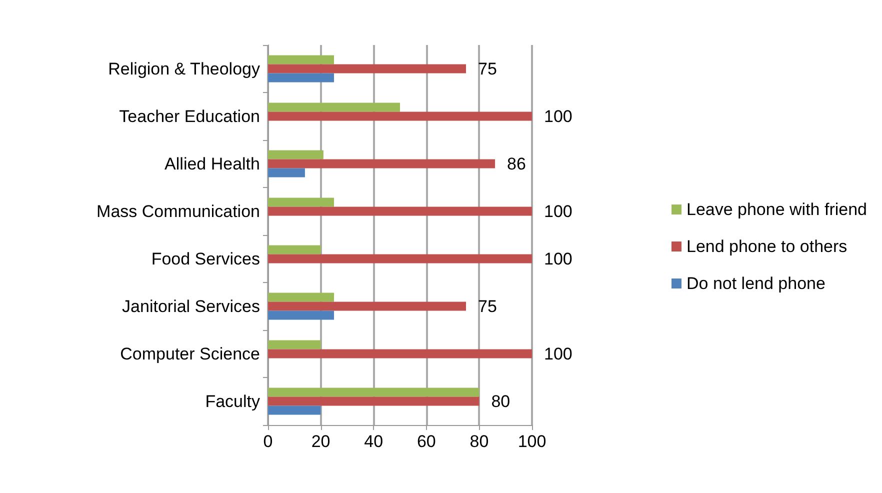 The image size is (882, 493). What do you see at coordinates (232, 401) in the screenshot?
I see `y-tick-label: Faculty` at bounding box center [232, 401].